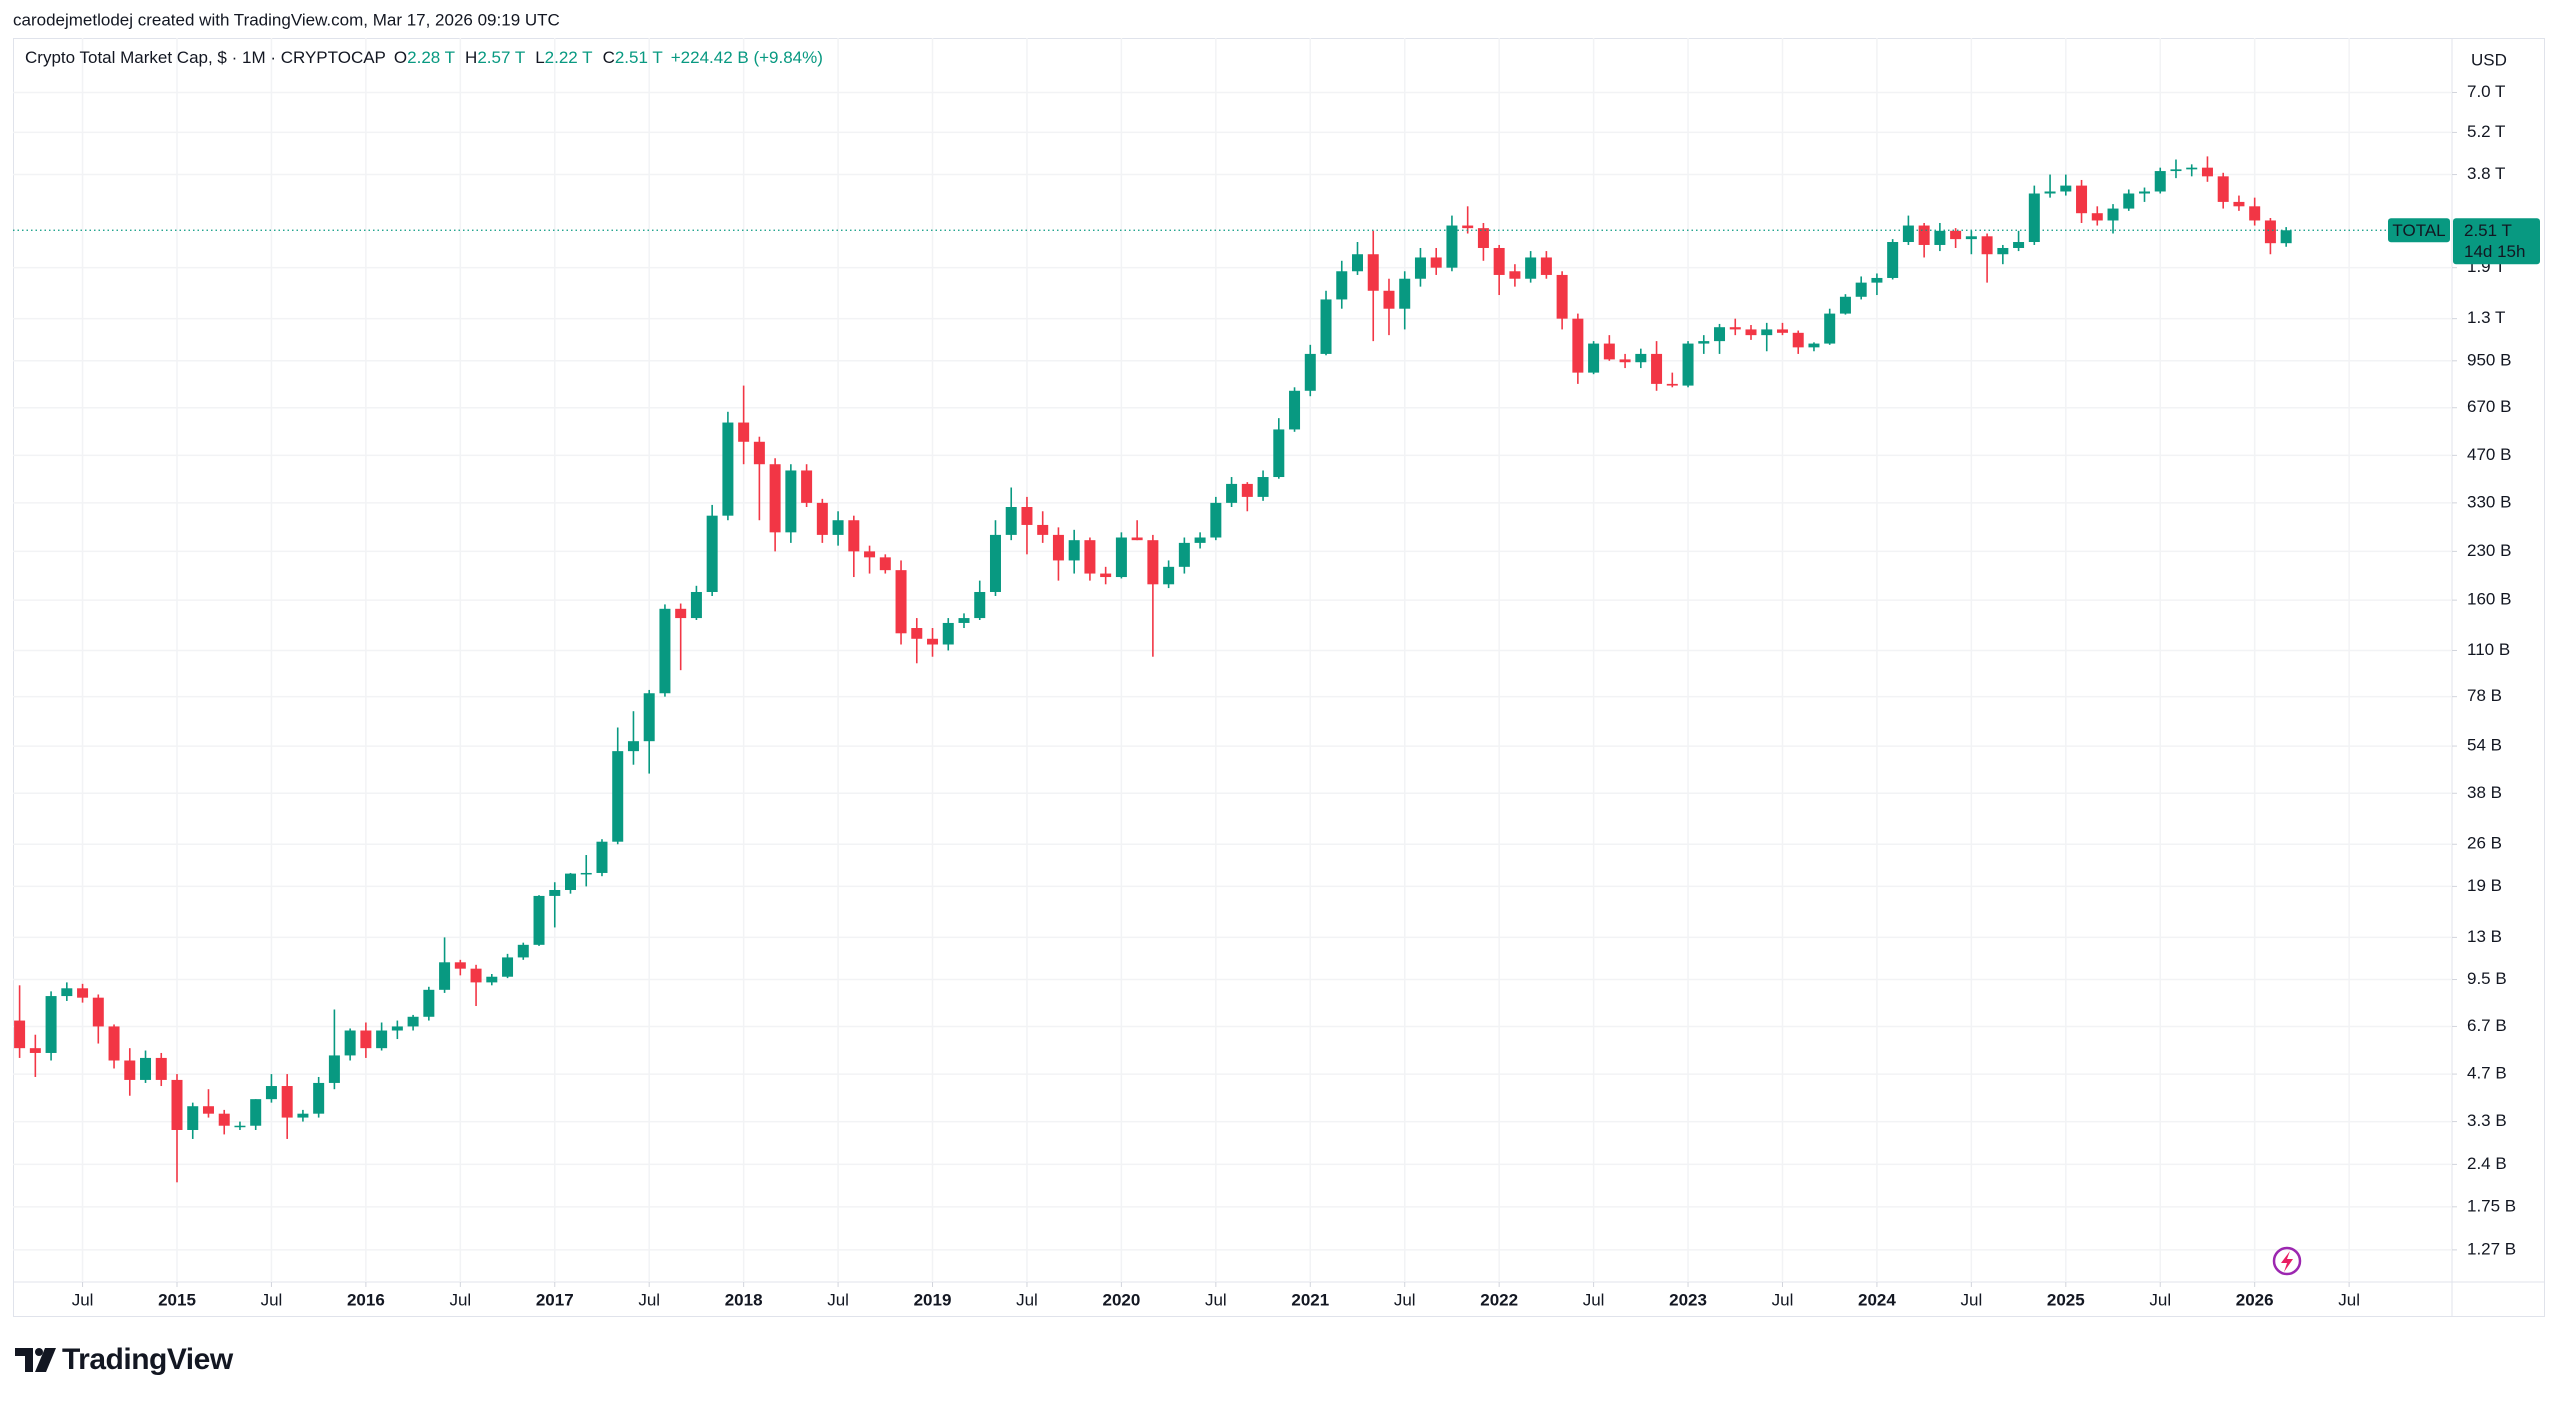 Image resolution: width=2560 pixels, height=1402 pixels. I want to click on y-tick-label: 2.4 B, so click(2487, 1163).